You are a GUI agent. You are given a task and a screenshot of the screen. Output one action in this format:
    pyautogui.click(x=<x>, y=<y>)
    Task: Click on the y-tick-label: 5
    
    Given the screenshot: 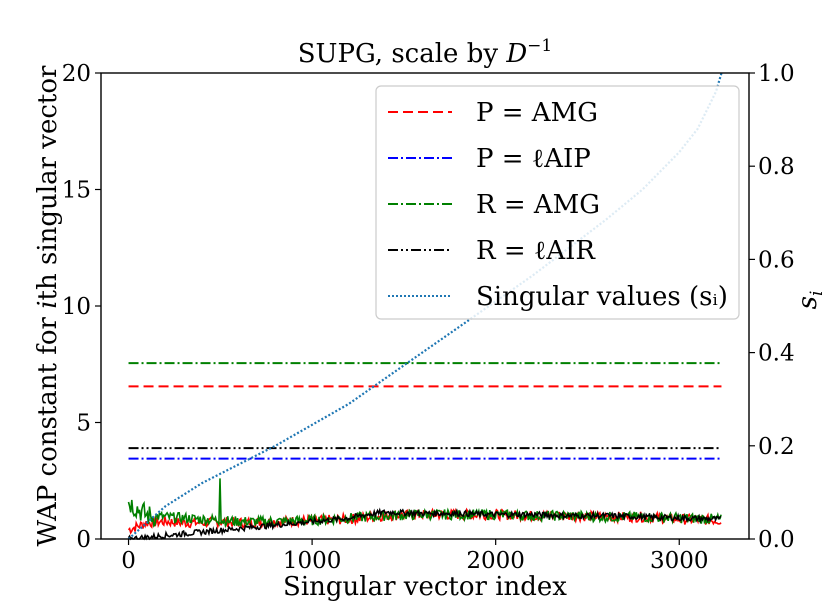 What is the action you would take?
    pyautogui.click(x=83, y=424)
    